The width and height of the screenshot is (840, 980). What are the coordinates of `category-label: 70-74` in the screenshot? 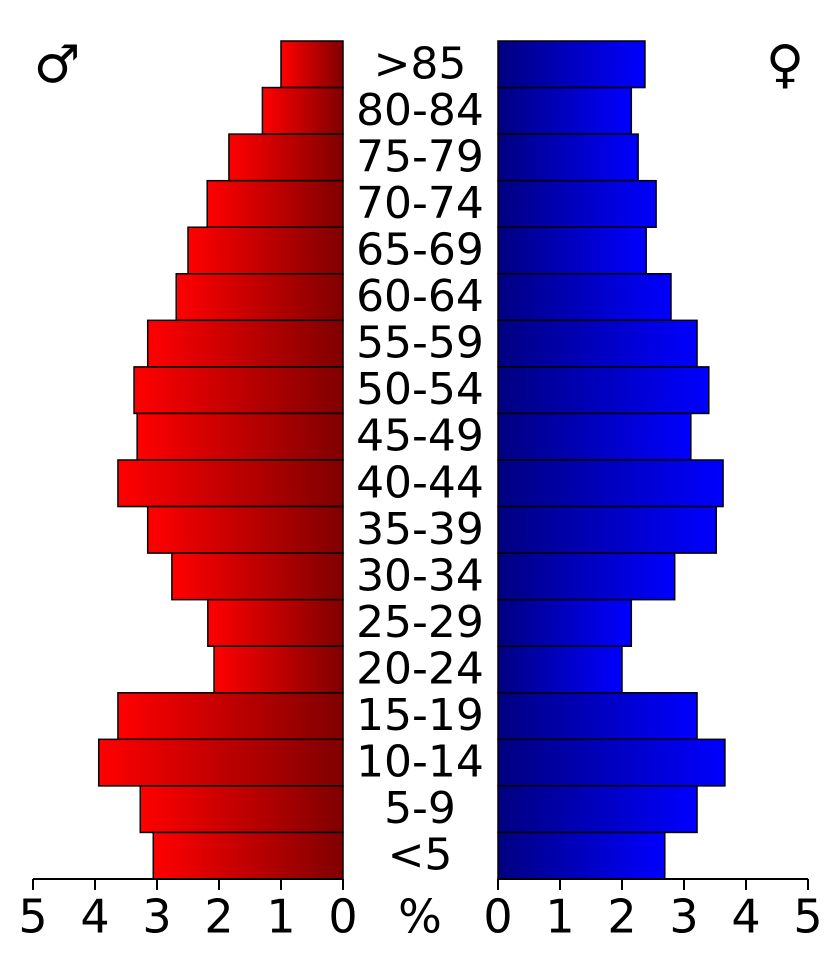 It's located at (420, 203).